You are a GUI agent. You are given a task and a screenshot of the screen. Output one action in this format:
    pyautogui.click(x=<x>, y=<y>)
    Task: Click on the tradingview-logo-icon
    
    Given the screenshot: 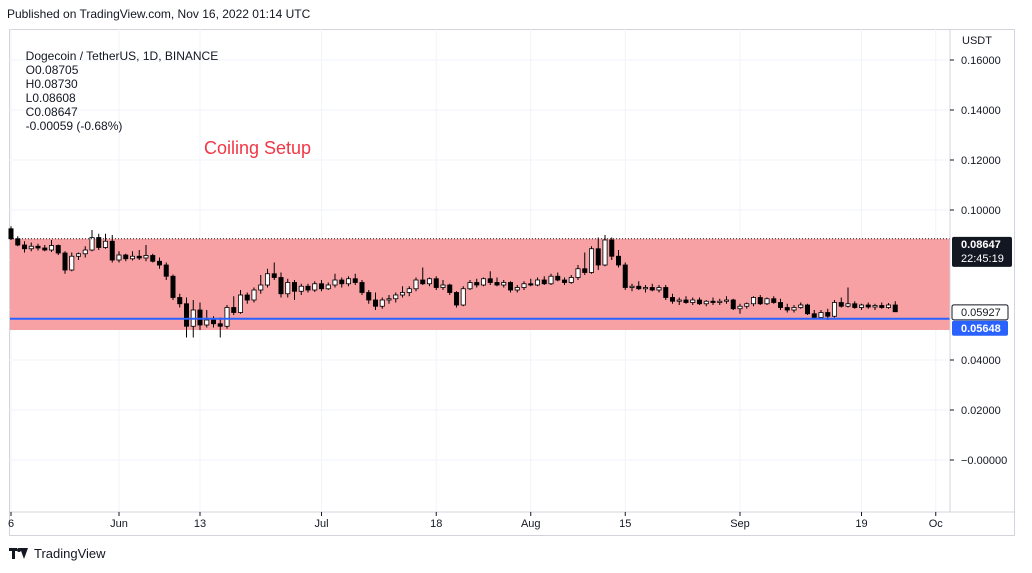 What is the action you would take?
    pyautogui.click(x=19, y=553)
    